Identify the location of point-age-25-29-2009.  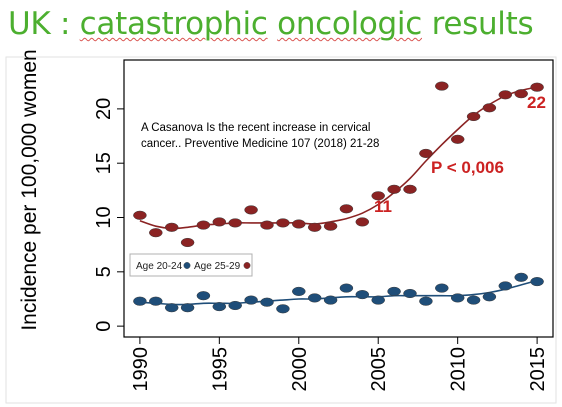
(442, 86).